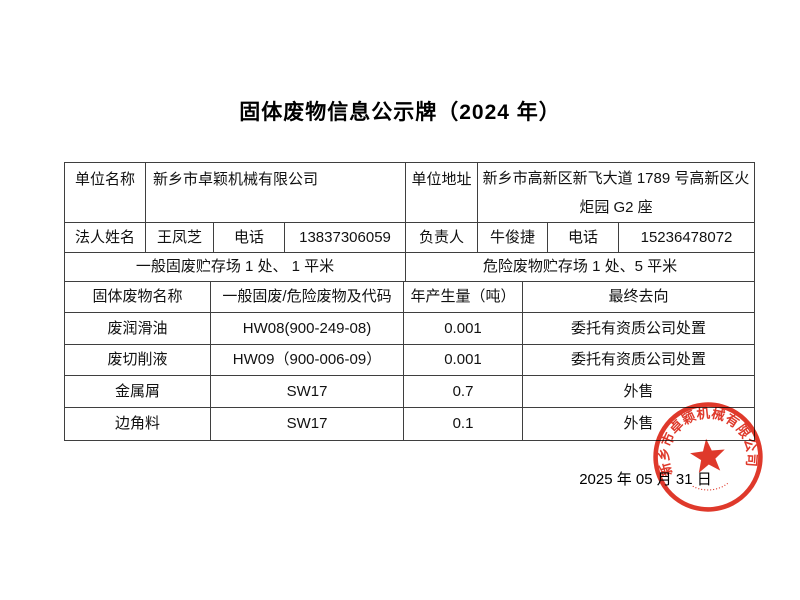  I want to click on phone-label-2: 电话, so click(583, 237).